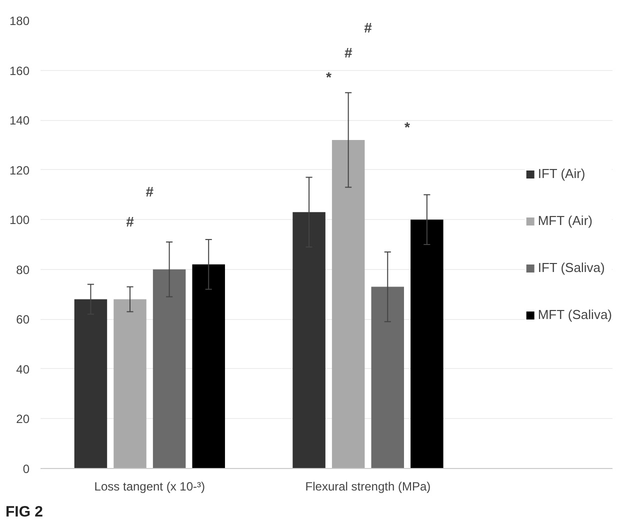  What do you see at coordinates (150, 487) in the screenshot?
I see `x-tick-label: Loss tangent (x 10-³)` at bounding box center [150, 487].